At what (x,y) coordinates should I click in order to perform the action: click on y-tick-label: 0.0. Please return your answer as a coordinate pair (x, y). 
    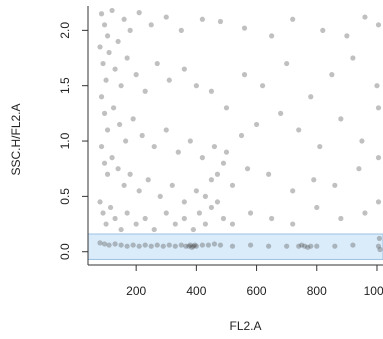
    Looking at the image, I should click on (65, 251).